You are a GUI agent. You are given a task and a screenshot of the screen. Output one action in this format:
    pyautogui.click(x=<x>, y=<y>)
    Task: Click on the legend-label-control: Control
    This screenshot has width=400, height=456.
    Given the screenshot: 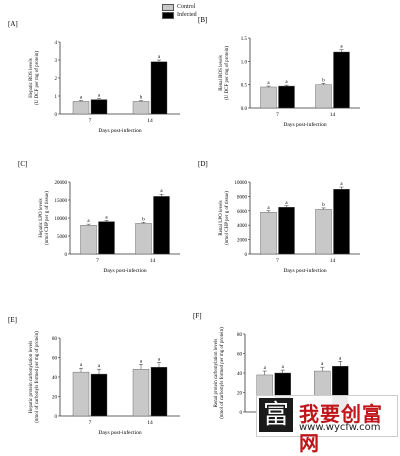 What is the action you would take?
    pyautogui.click(x=186, y=7)
    